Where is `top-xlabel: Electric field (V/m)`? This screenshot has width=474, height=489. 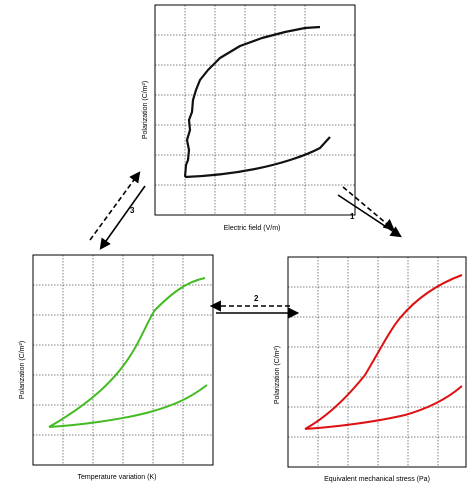 top-xlabel: Electric field (V/m) is located at coordinates (252, 228).